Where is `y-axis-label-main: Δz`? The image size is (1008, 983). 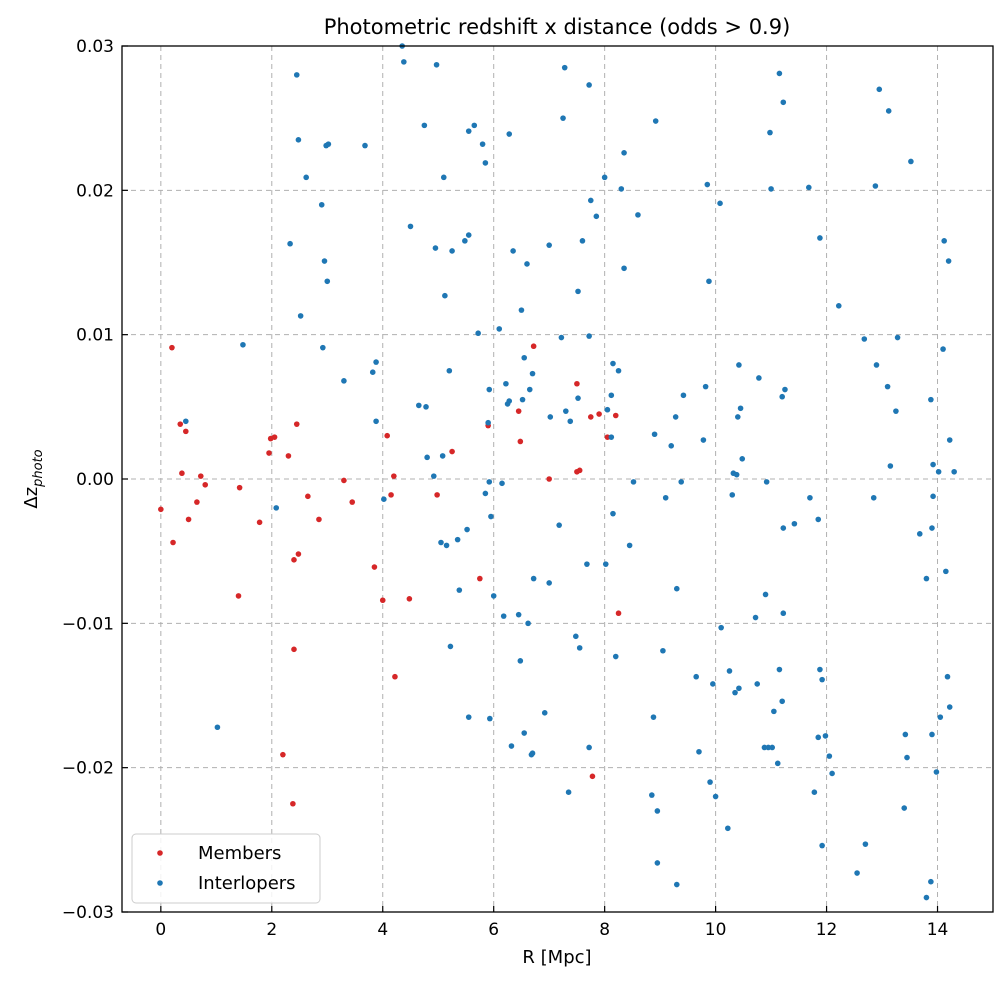
y-axis-label-main: Δz is located at coordinates (31, 498).